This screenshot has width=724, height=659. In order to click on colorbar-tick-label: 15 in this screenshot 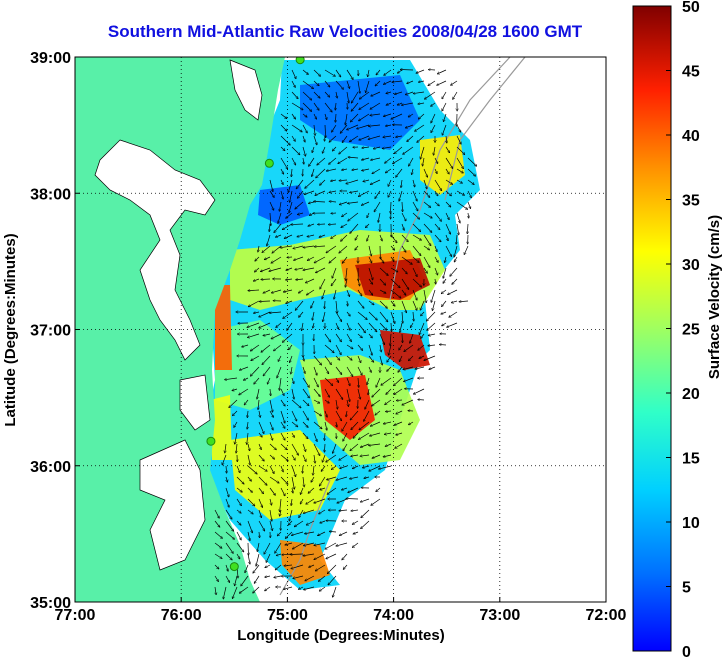, I will do `click(691, 459)`.